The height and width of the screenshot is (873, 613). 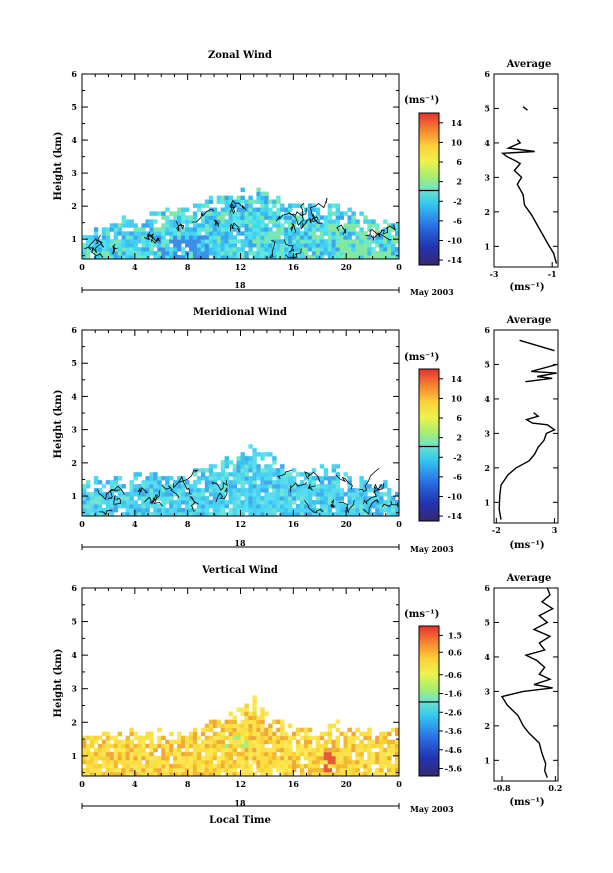 What do you see at coordinates (399, 267) in the screenshot?
I see `x-tick-label: 0` at bounding box center [399, 267].